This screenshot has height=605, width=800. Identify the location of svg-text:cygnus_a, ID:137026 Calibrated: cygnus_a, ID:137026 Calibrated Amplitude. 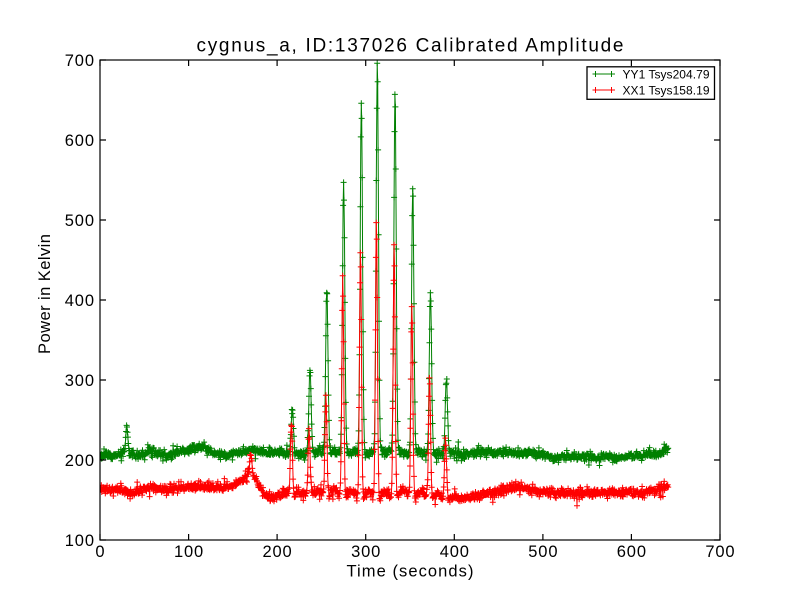
(410, 46).